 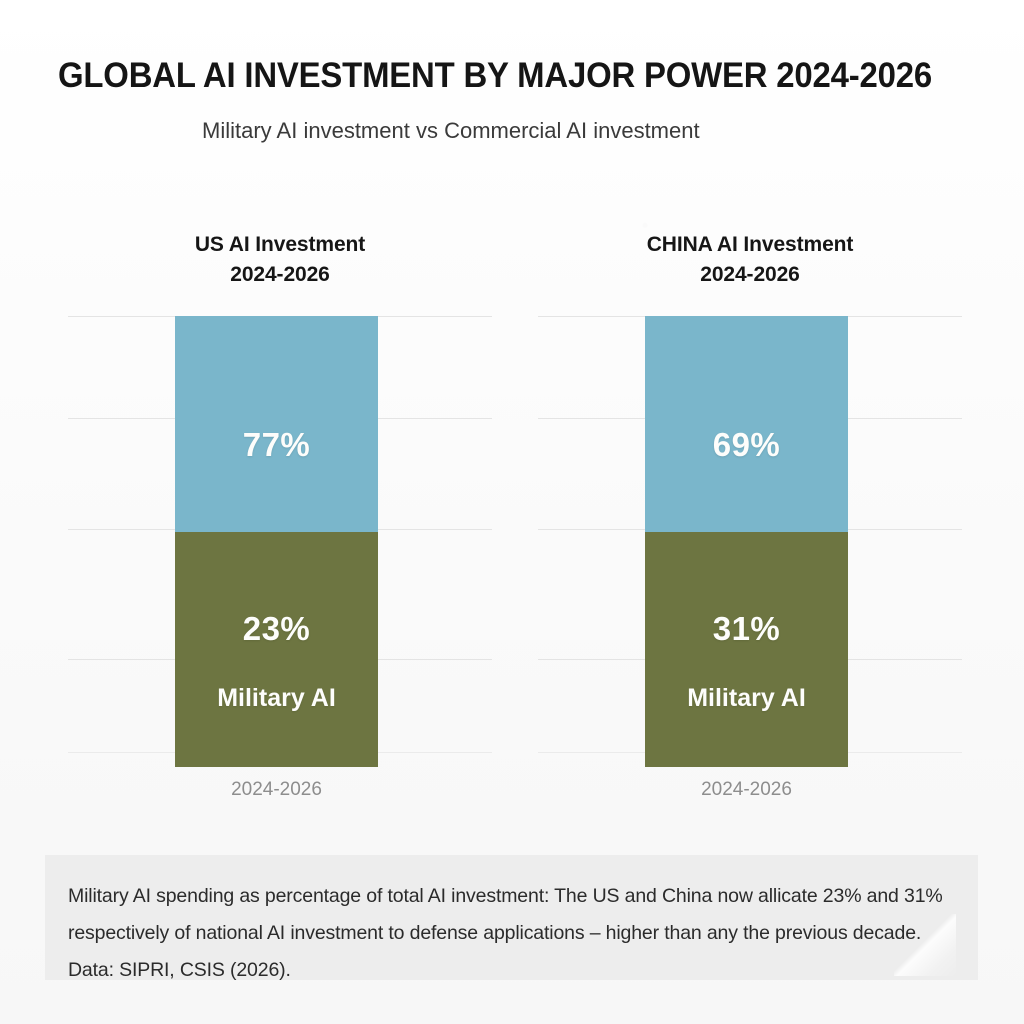 What do you see at coordinates (746, 698) in the screenshot?
I see `panel-china-military-label: Military AI` at bounding box center [746, 698].